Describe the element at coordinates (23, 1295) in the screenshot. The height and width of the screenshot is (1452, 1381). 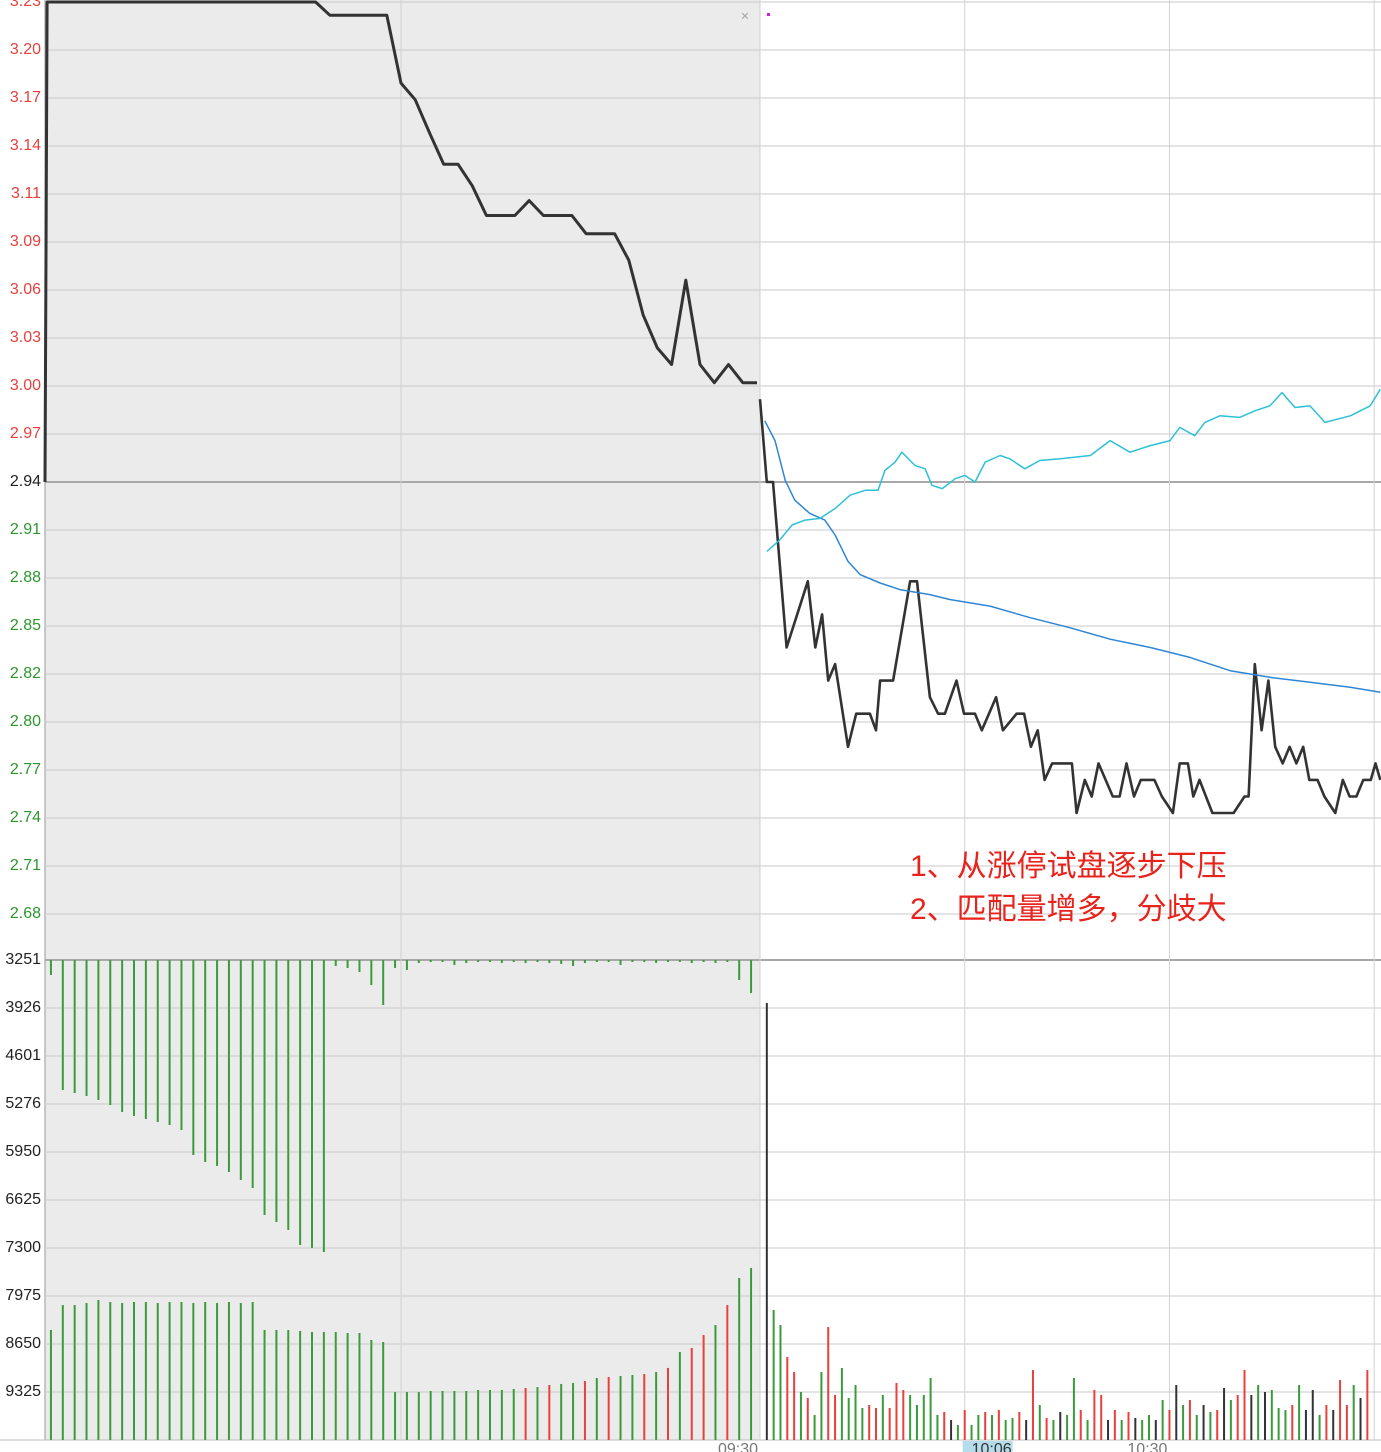
I see `volume-tick-label: 7975` at that location.